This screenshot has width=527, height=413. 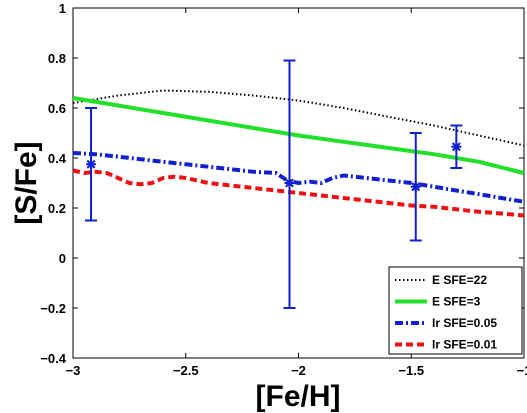 I want to click on x-tick-label: −2, so click(x=298, y=370).